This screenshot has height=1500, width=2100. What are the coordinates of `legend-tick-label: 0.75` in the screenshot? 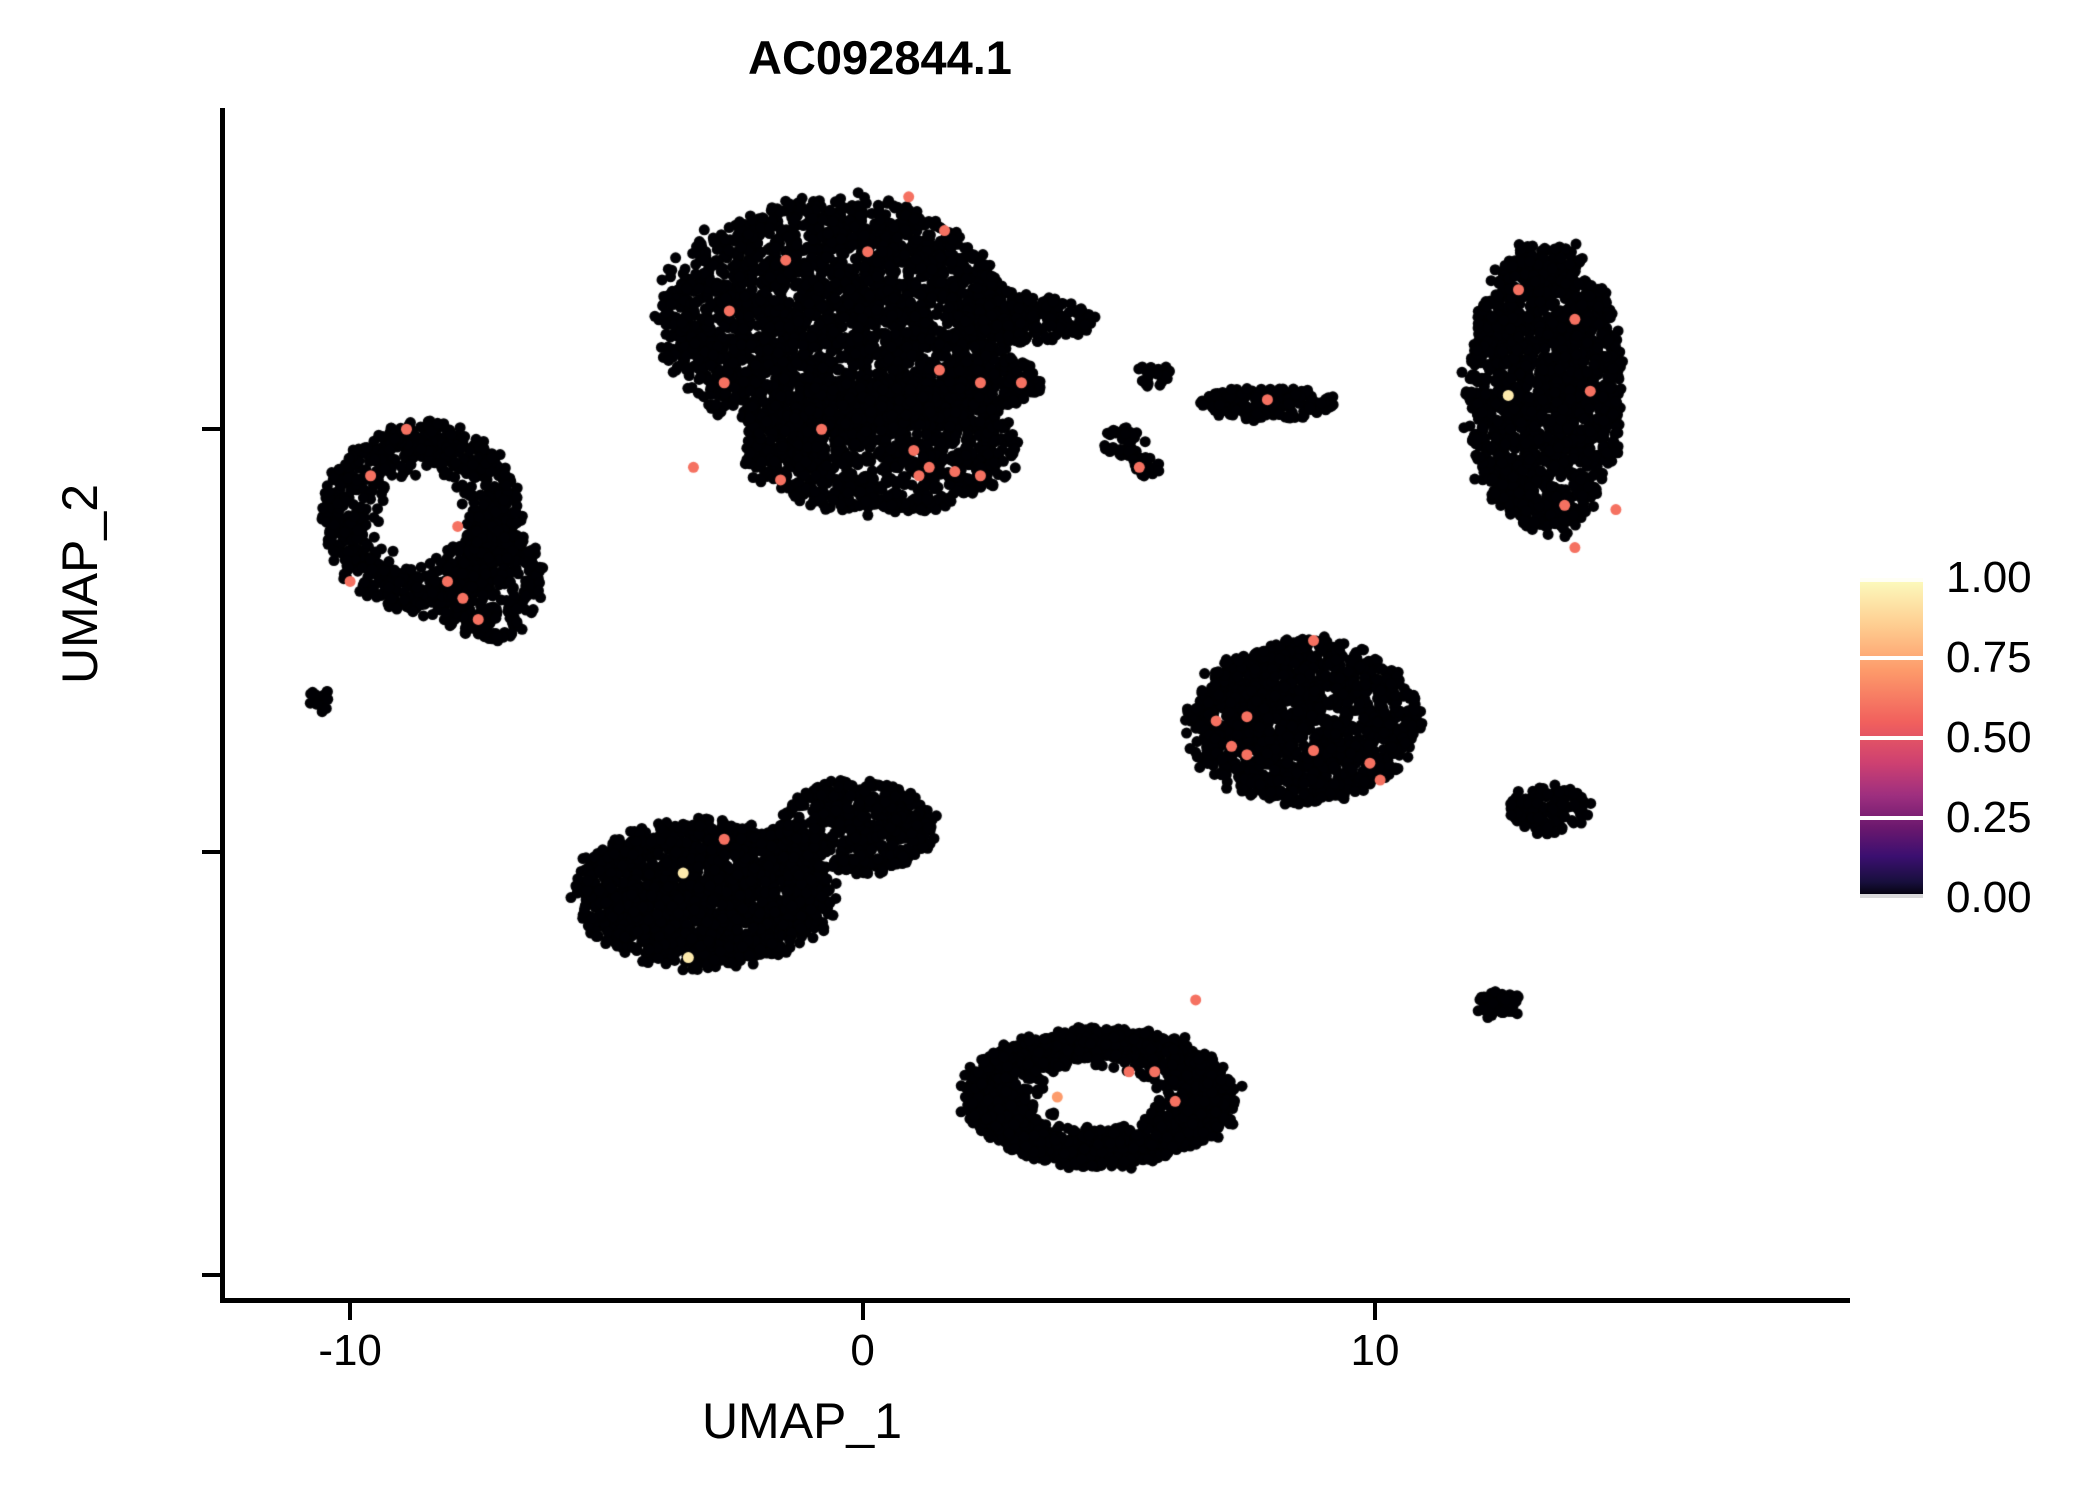 It's located at (1989, 657).